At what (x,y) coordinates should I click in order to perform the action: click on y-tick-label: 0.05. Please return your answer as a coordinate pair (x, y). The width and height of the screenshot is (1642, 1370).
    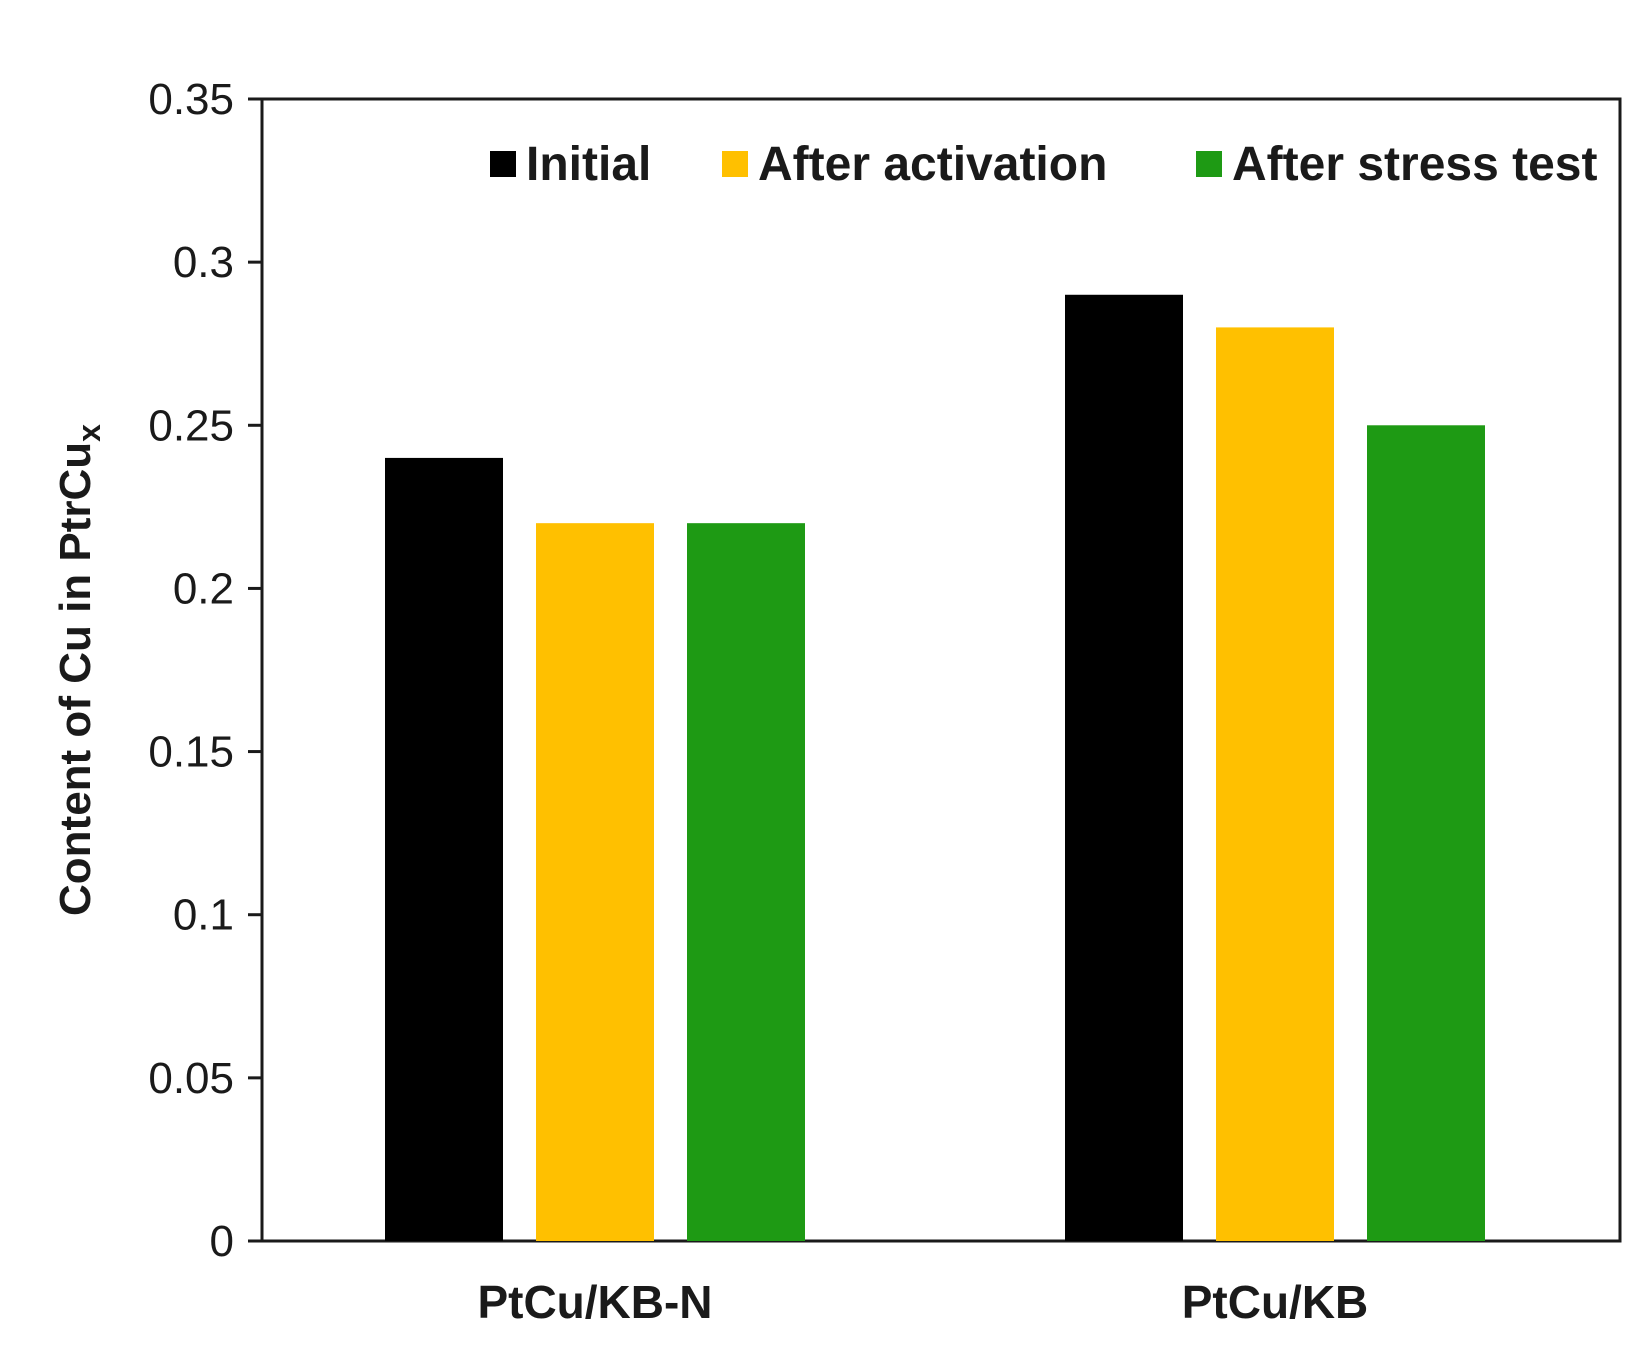
    Looking at the image, I should click on (191, 1078).